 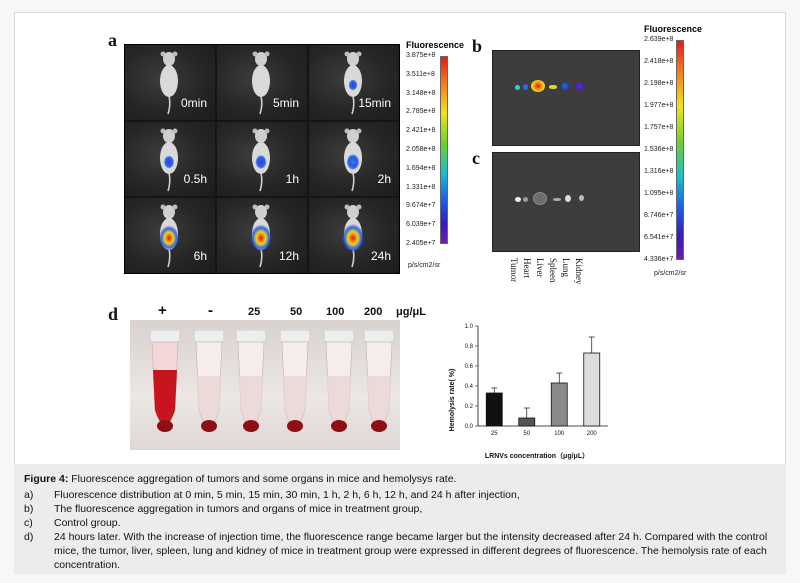 I want to click on organ-kidney-b, so click(x=579, y=86).